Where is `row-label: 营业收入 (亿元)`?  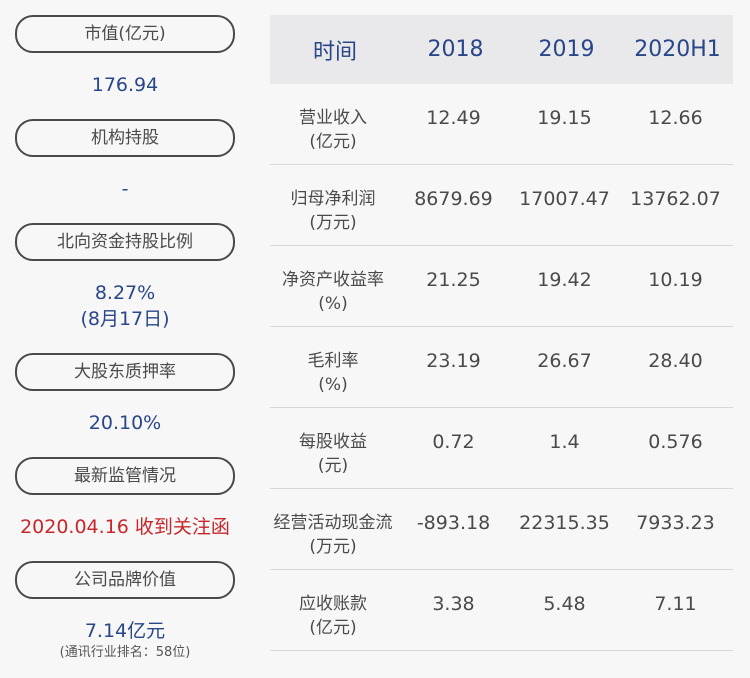
row-label: 营业收入 (亿元) is located at coordinates (333, 124).